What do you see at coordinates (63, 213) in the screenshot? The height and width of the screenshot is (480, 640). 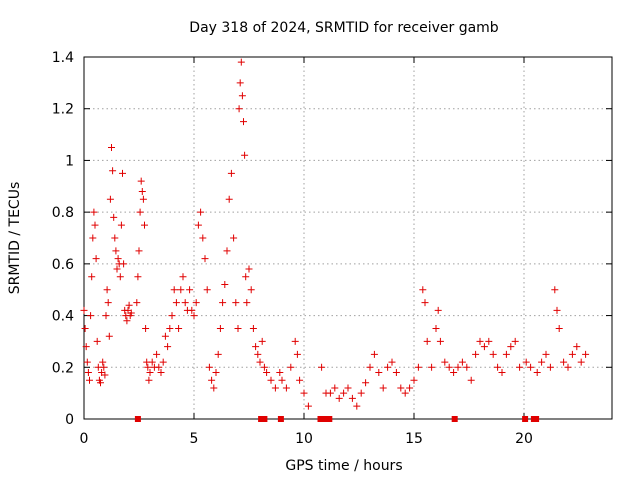 I see `y-tick-label: 0.8` at bounding box center [63, 213].